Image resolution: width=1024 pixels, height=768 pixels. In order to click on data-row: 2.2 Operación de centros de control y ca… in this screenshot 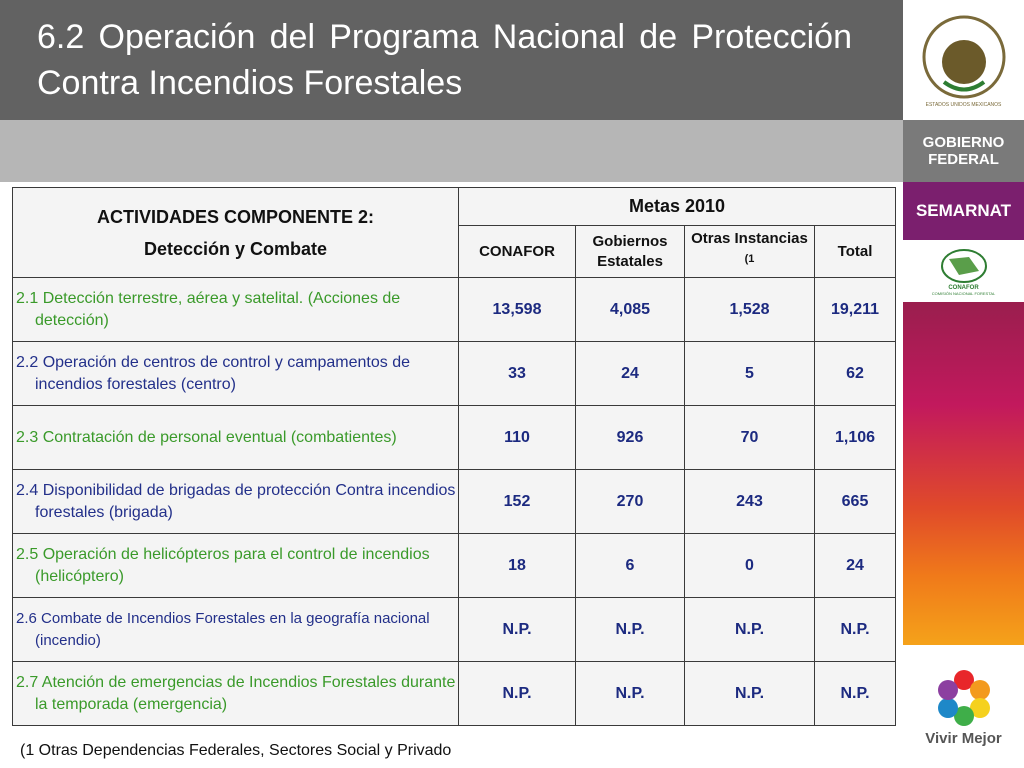, I will do `click(454, 373)`.